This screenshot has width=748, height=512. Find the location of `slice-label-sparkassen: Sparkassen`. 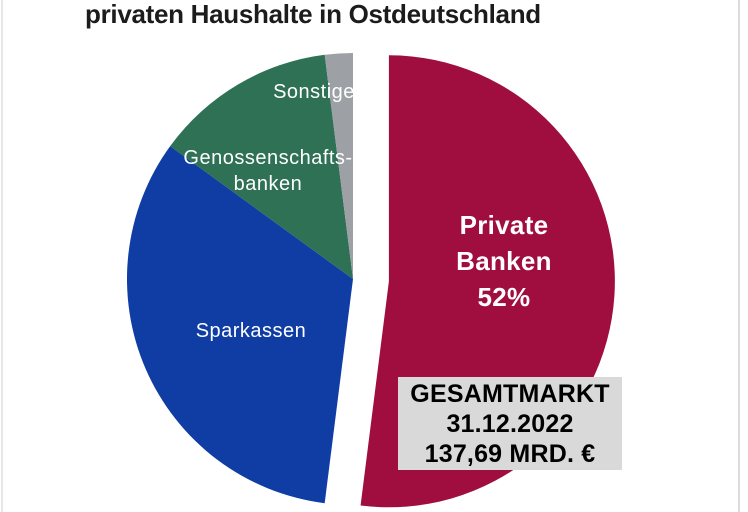

slice-label-sparkassen: Sparkassen is located at coordinates (251, 331).